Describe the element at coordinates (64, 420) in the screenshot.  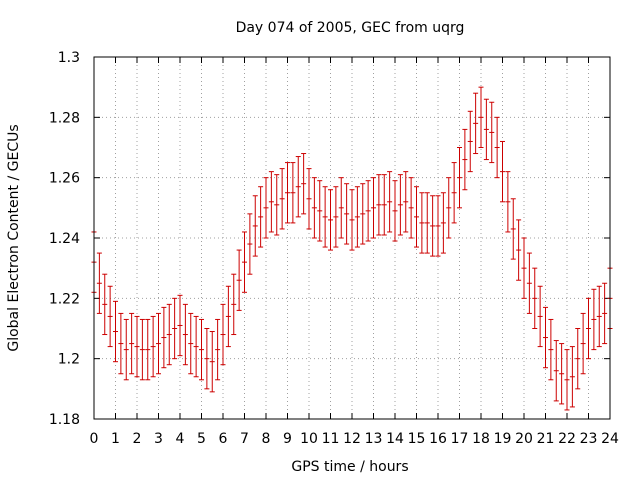
I see `y-tick-label: 1.18` at that location.